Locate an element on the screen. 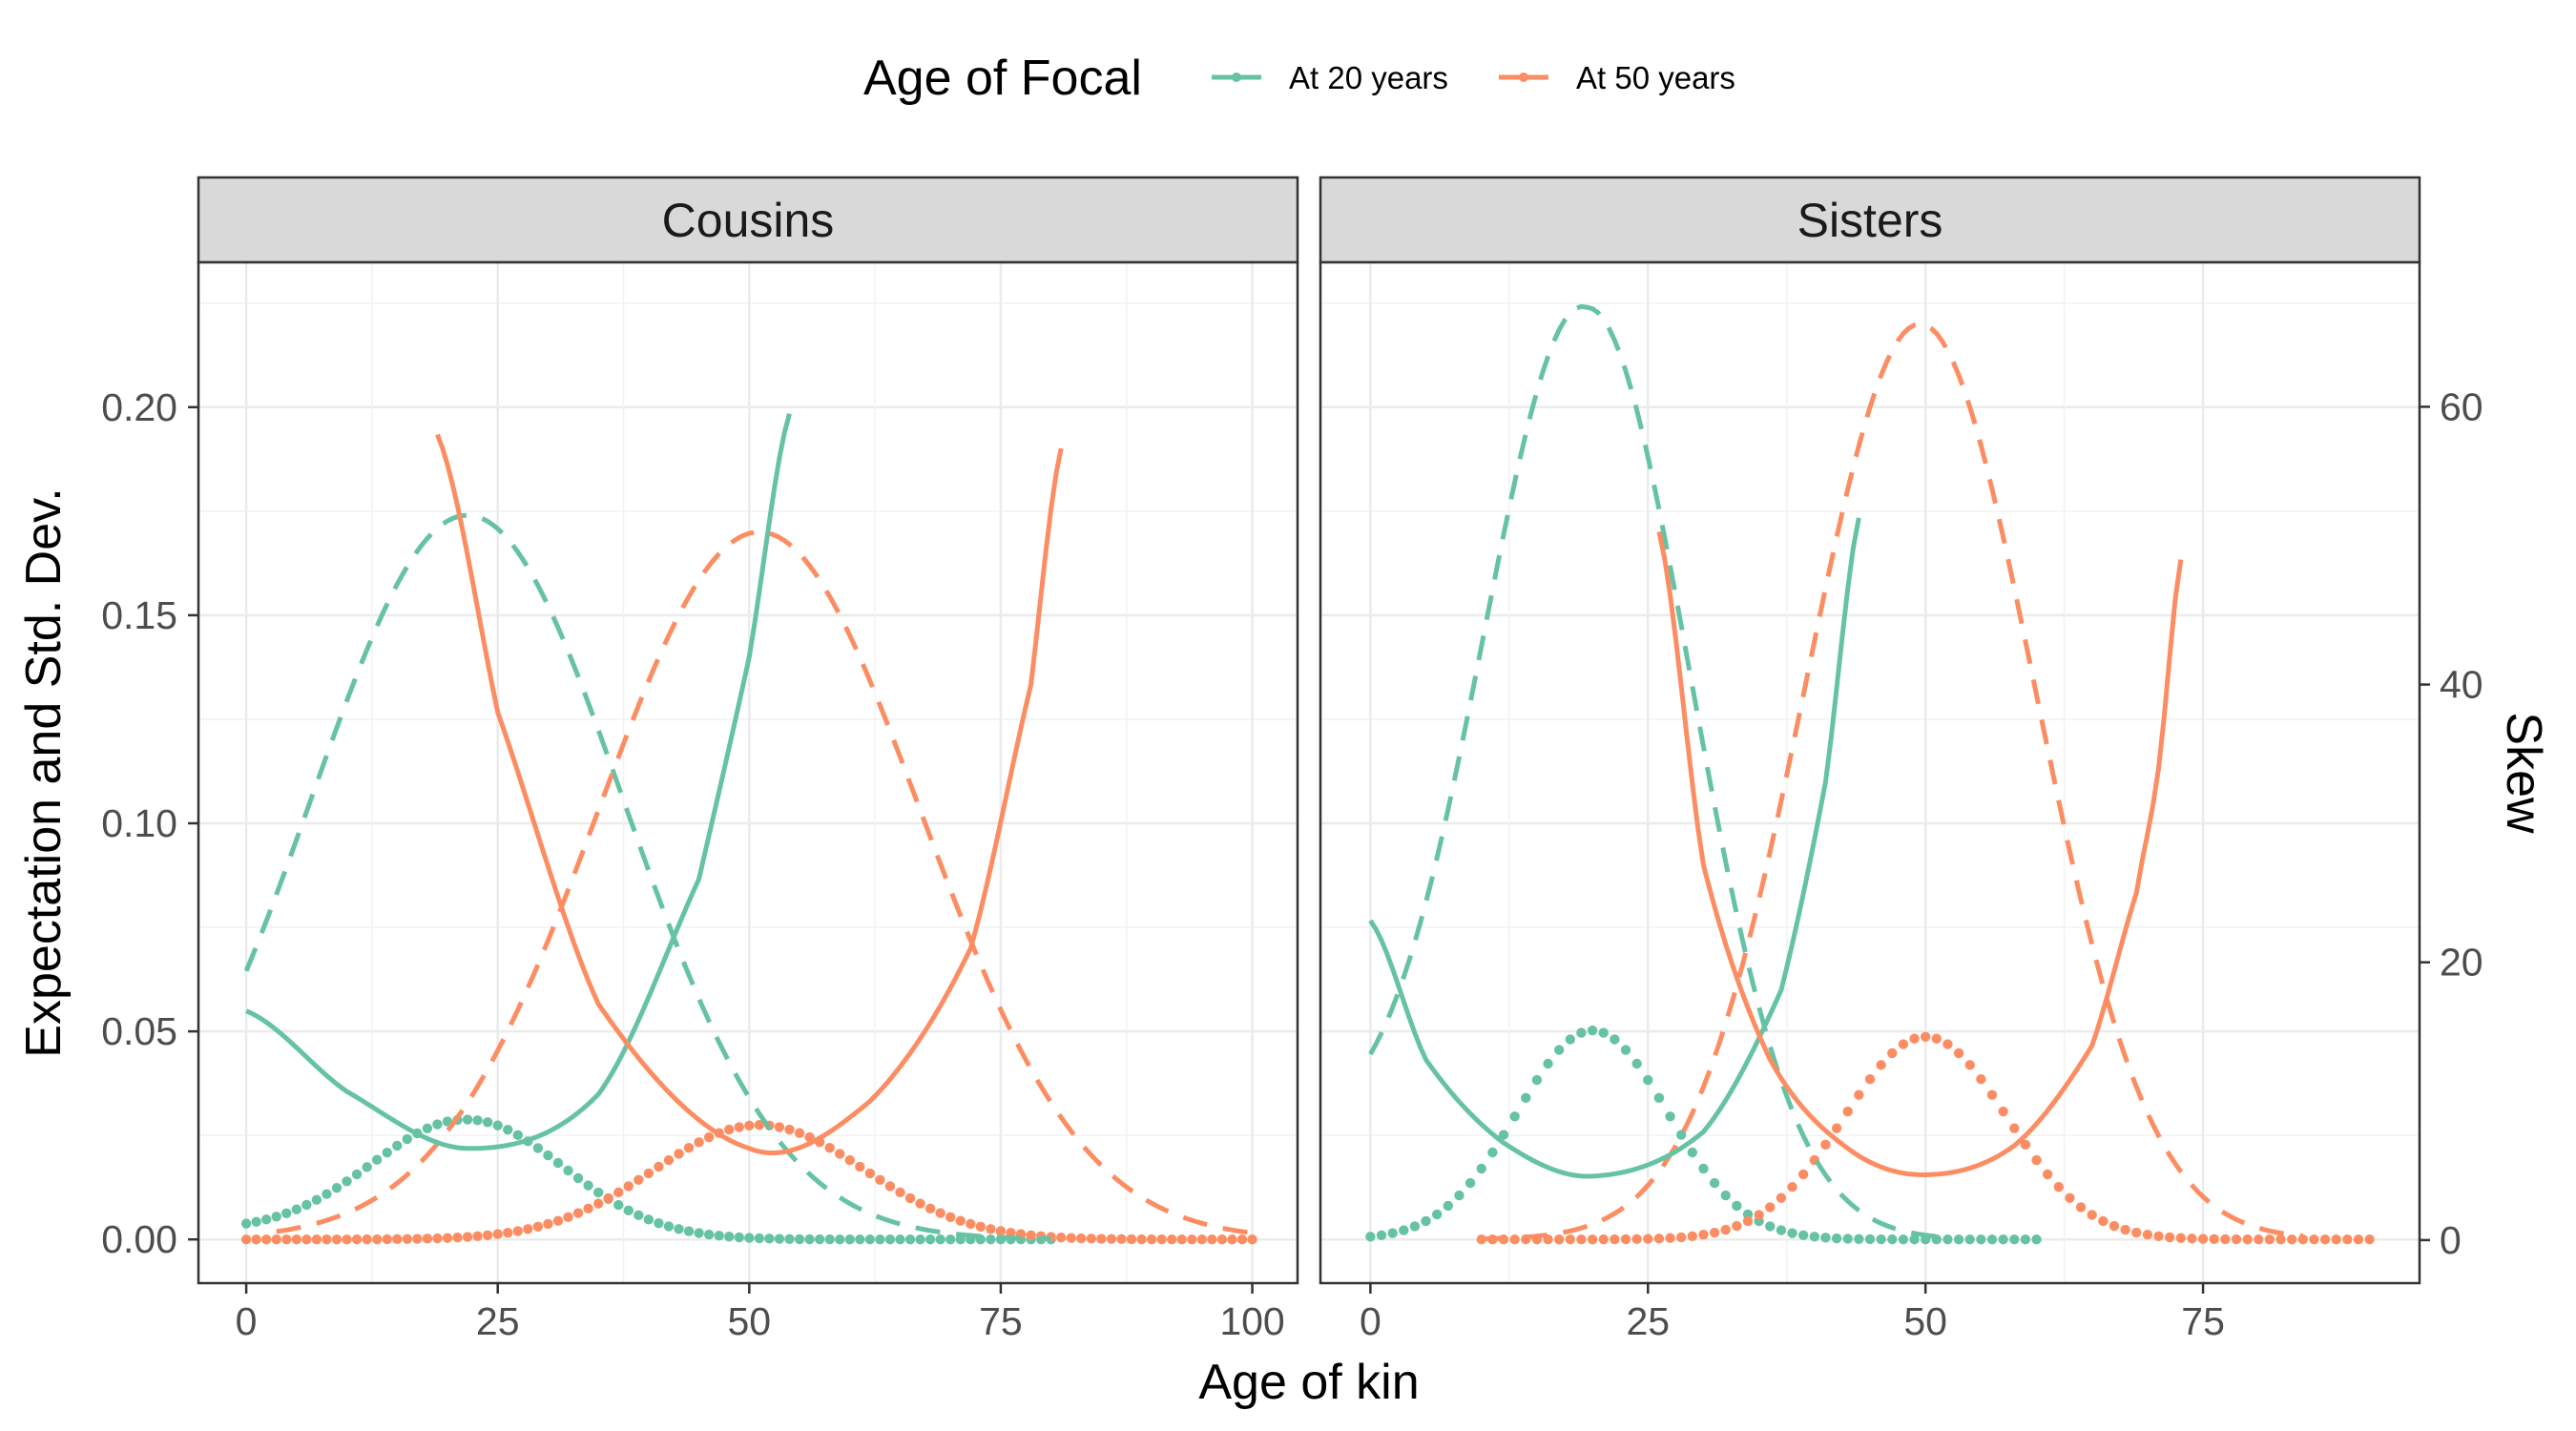 The width and height of the screenshot is (2576, 1431). strip-label-cousins: Cousins is located at coordinates (748, 220).